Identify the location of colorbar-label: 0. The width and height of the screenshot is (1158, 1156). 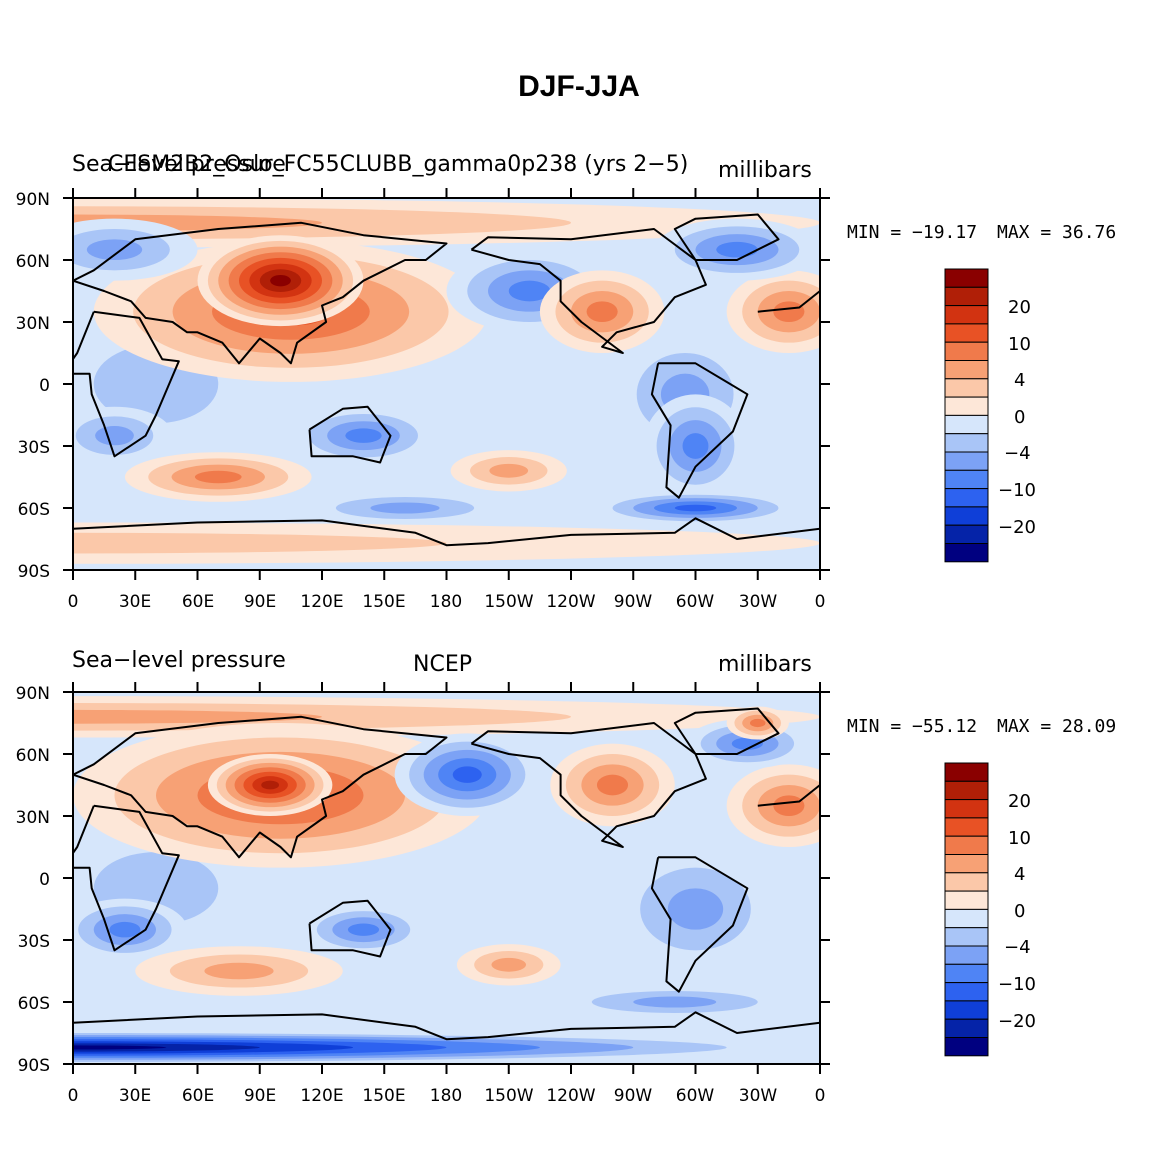
(1019, 417).